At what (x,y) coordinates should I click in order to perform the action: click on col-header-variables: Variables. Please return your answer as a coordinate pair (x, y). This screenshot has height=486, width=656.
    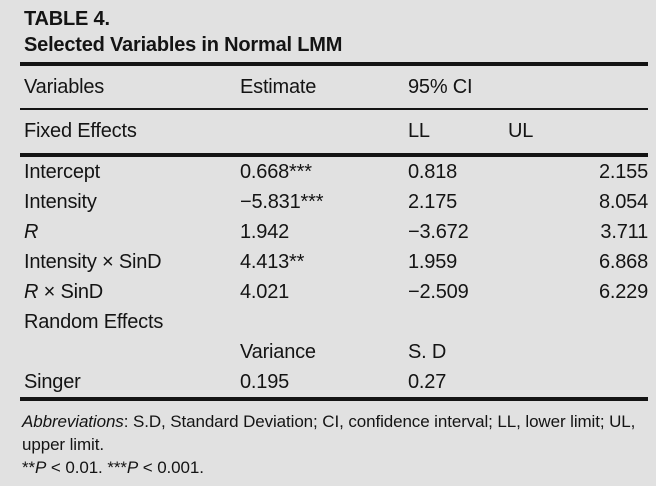
    Looking at the image, I should click on (130, 86).